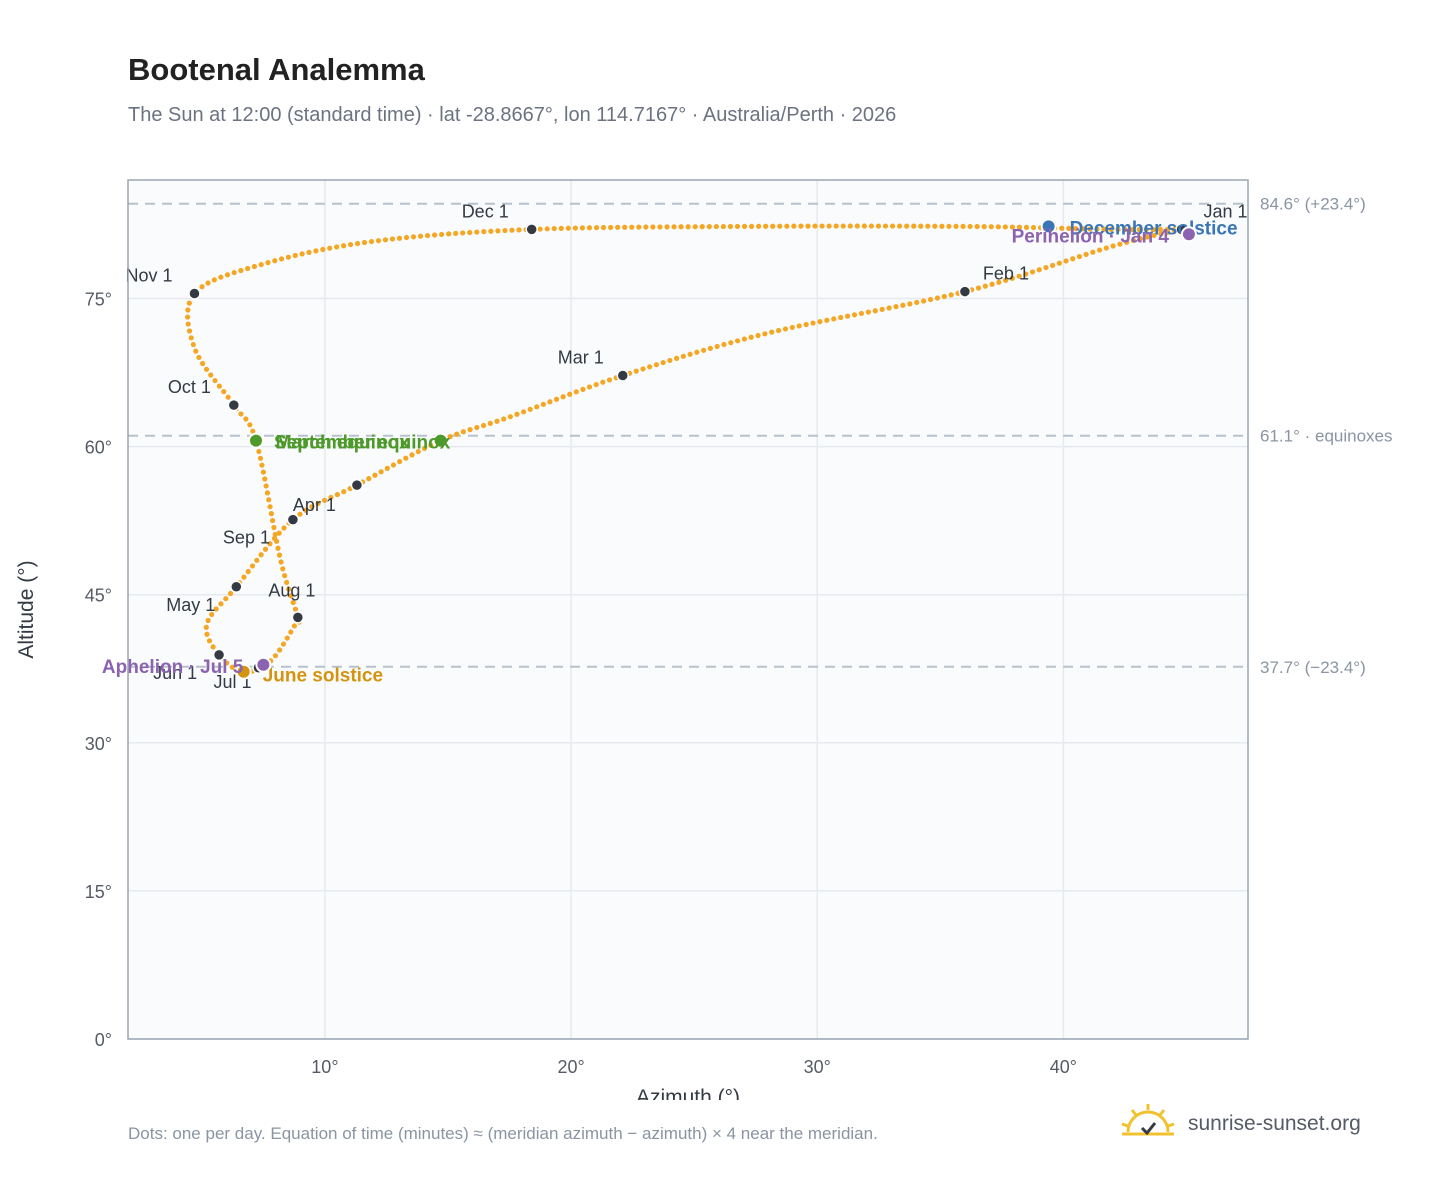 This screenshot has height=1188, width=1448. What do you see at coordinates (190, 605) in the screenshot?
I see `month-marker-label: May 1` at bounding box center [190, 605].